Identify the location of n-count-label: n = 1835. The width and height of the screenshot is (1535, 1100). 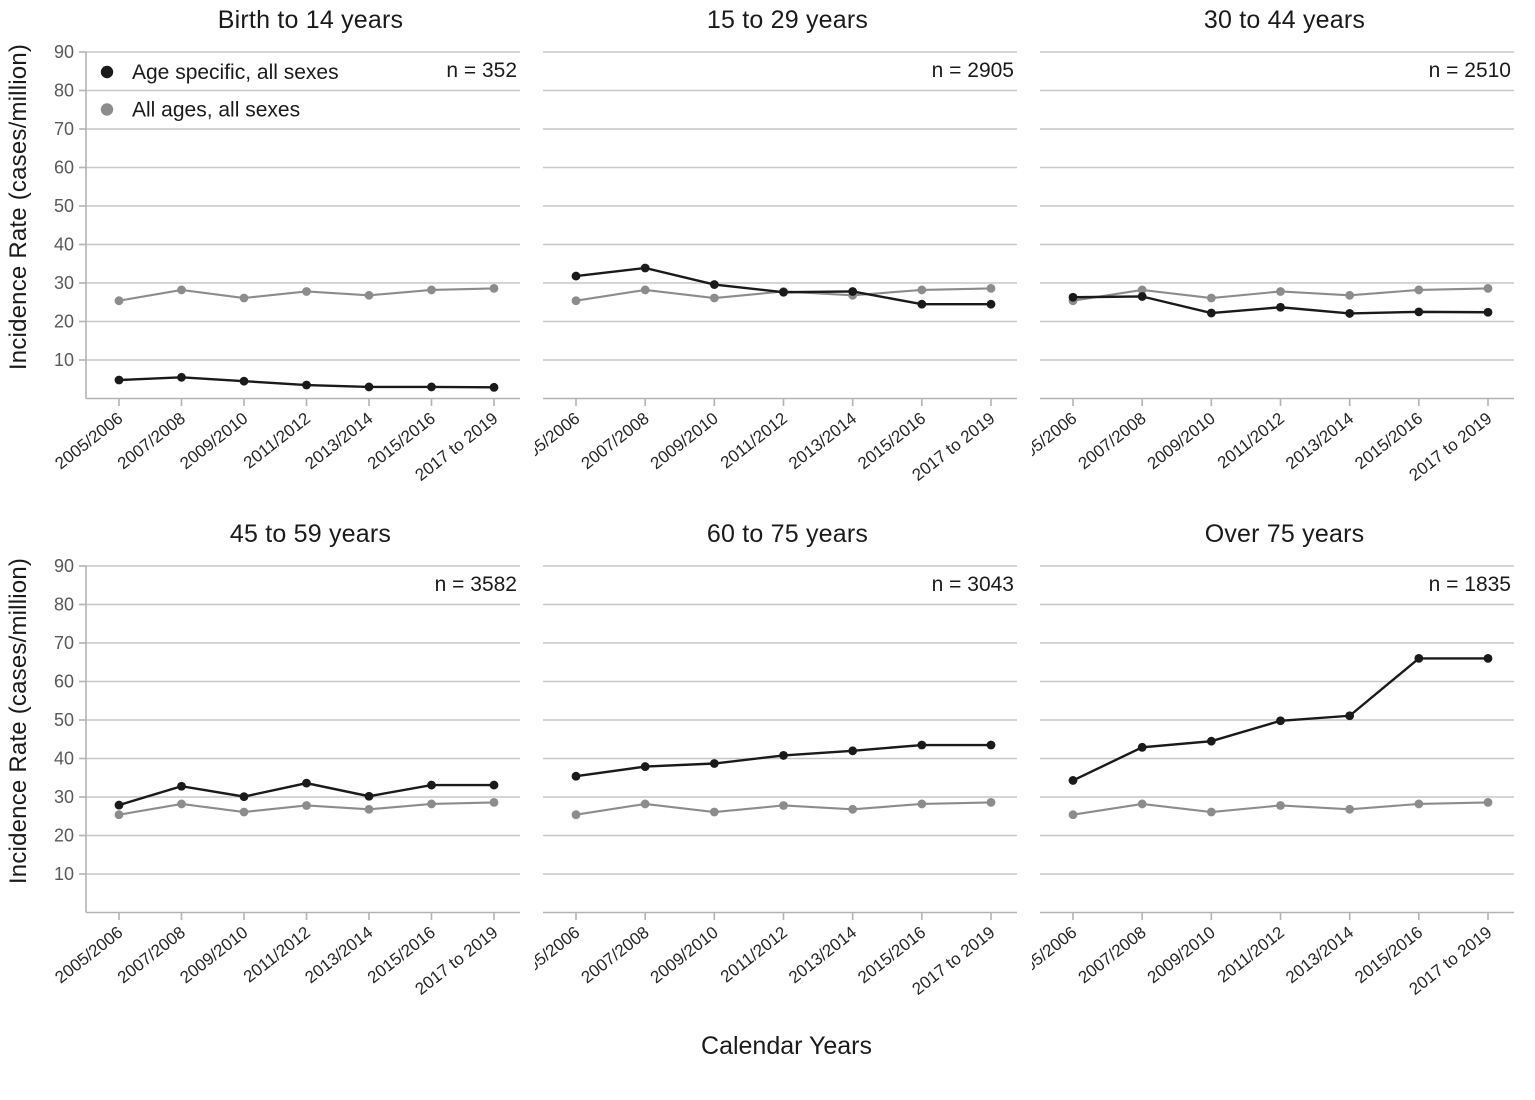
(1470, 584).